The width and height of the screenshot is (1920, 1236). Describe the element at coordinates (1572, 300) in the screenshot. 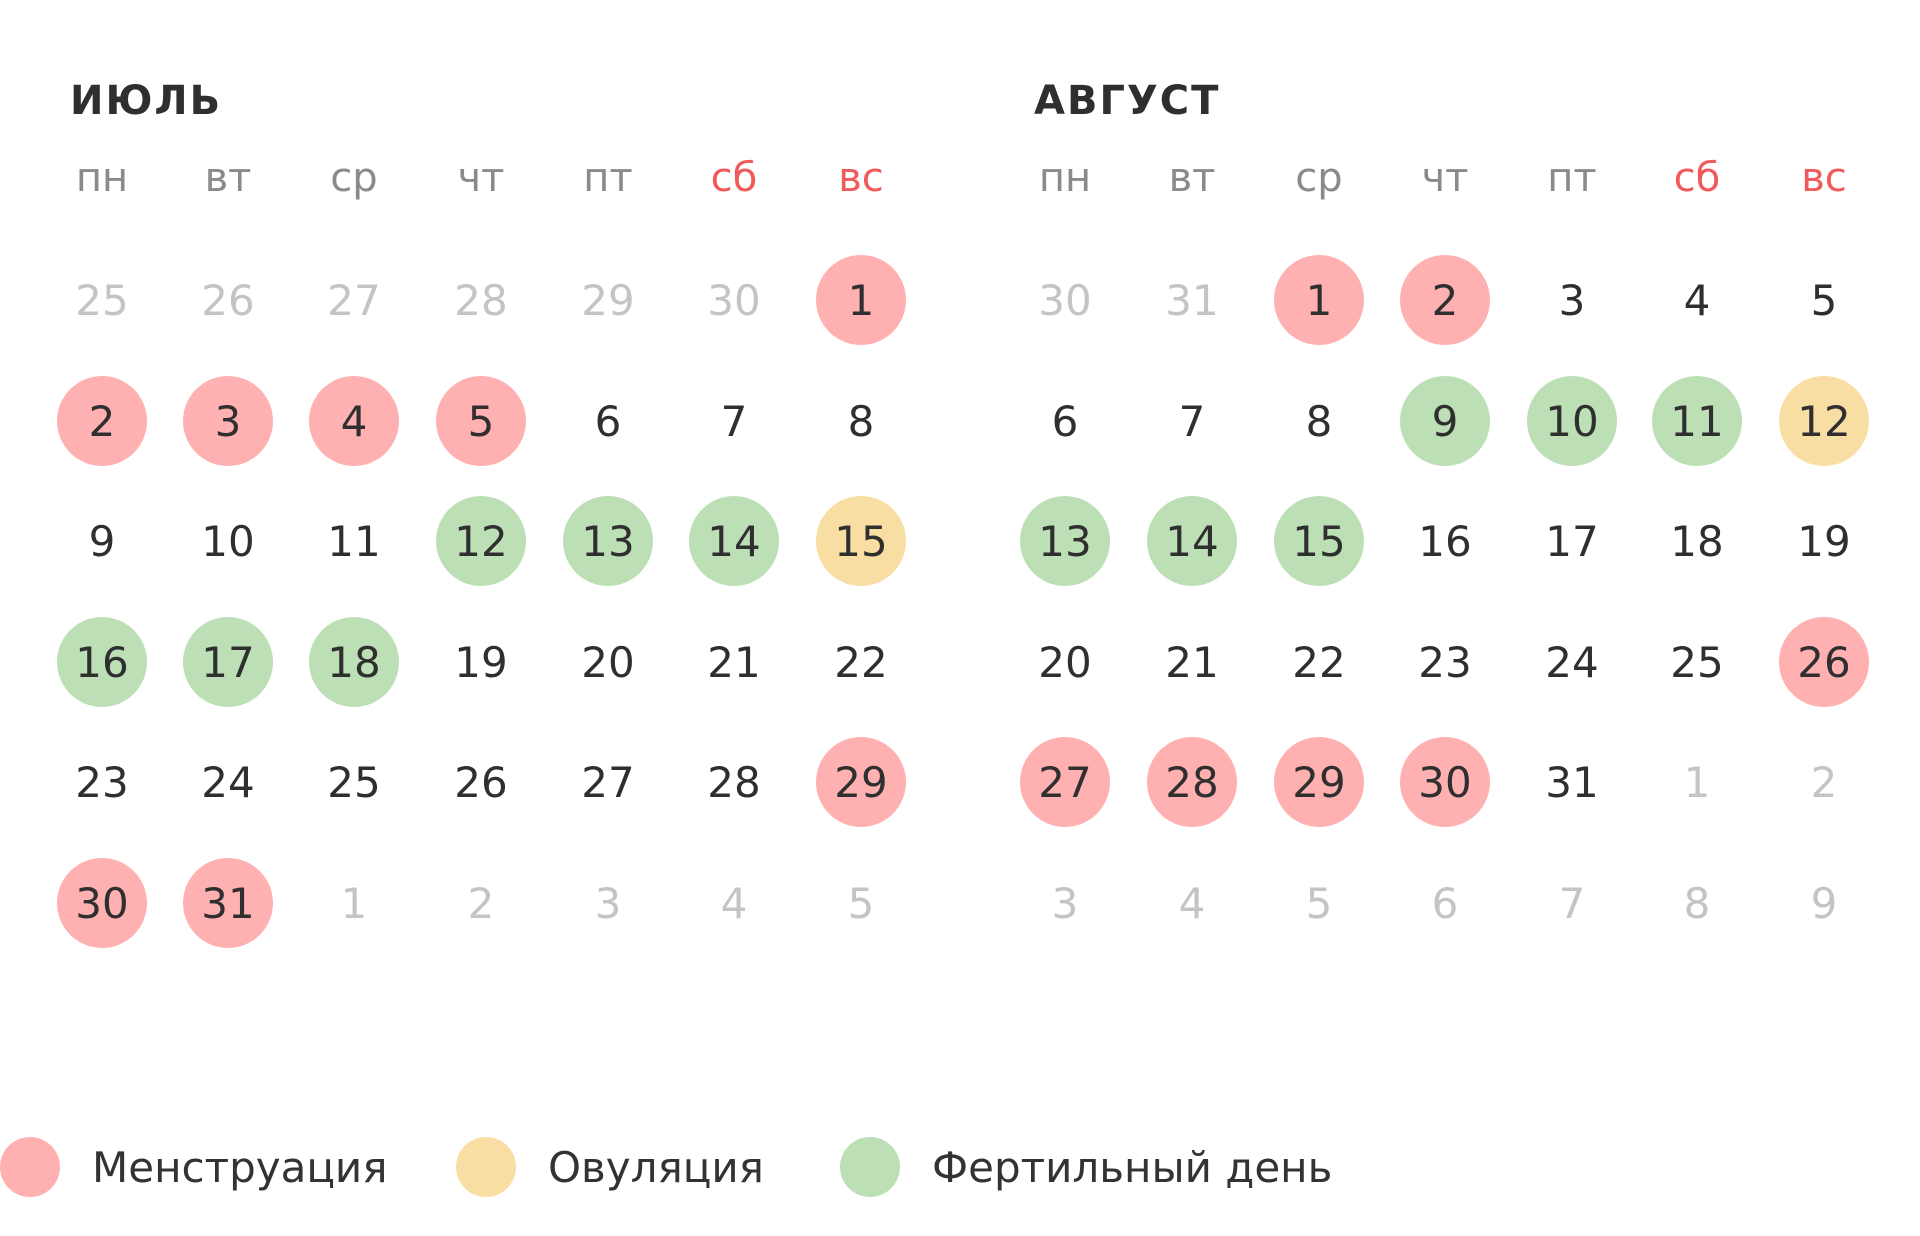

I see `calendar-day: 3` at that location.